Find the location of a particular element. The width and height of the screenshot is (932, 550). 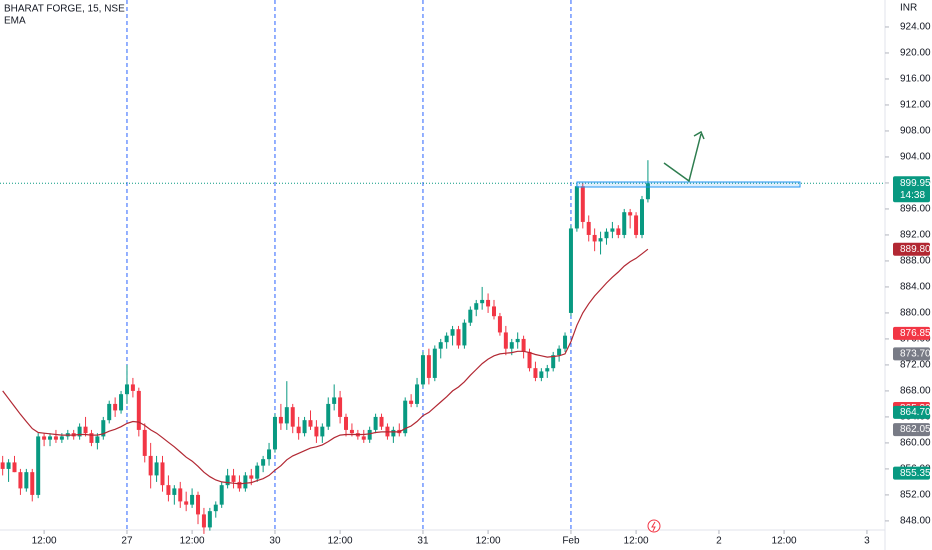

price-label: 855.35 is located at coordinates (915, 473).